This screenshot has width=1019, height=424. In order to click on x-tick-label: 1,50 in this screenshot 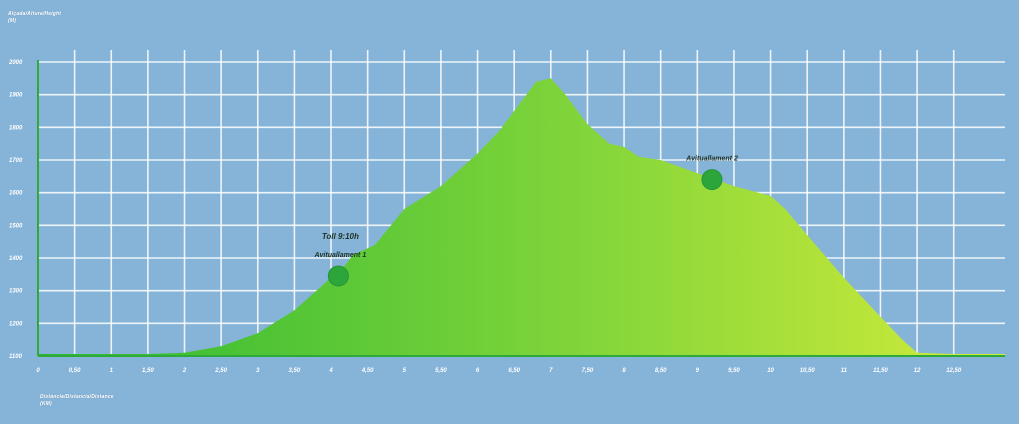, I will do `click(148, 371)`.